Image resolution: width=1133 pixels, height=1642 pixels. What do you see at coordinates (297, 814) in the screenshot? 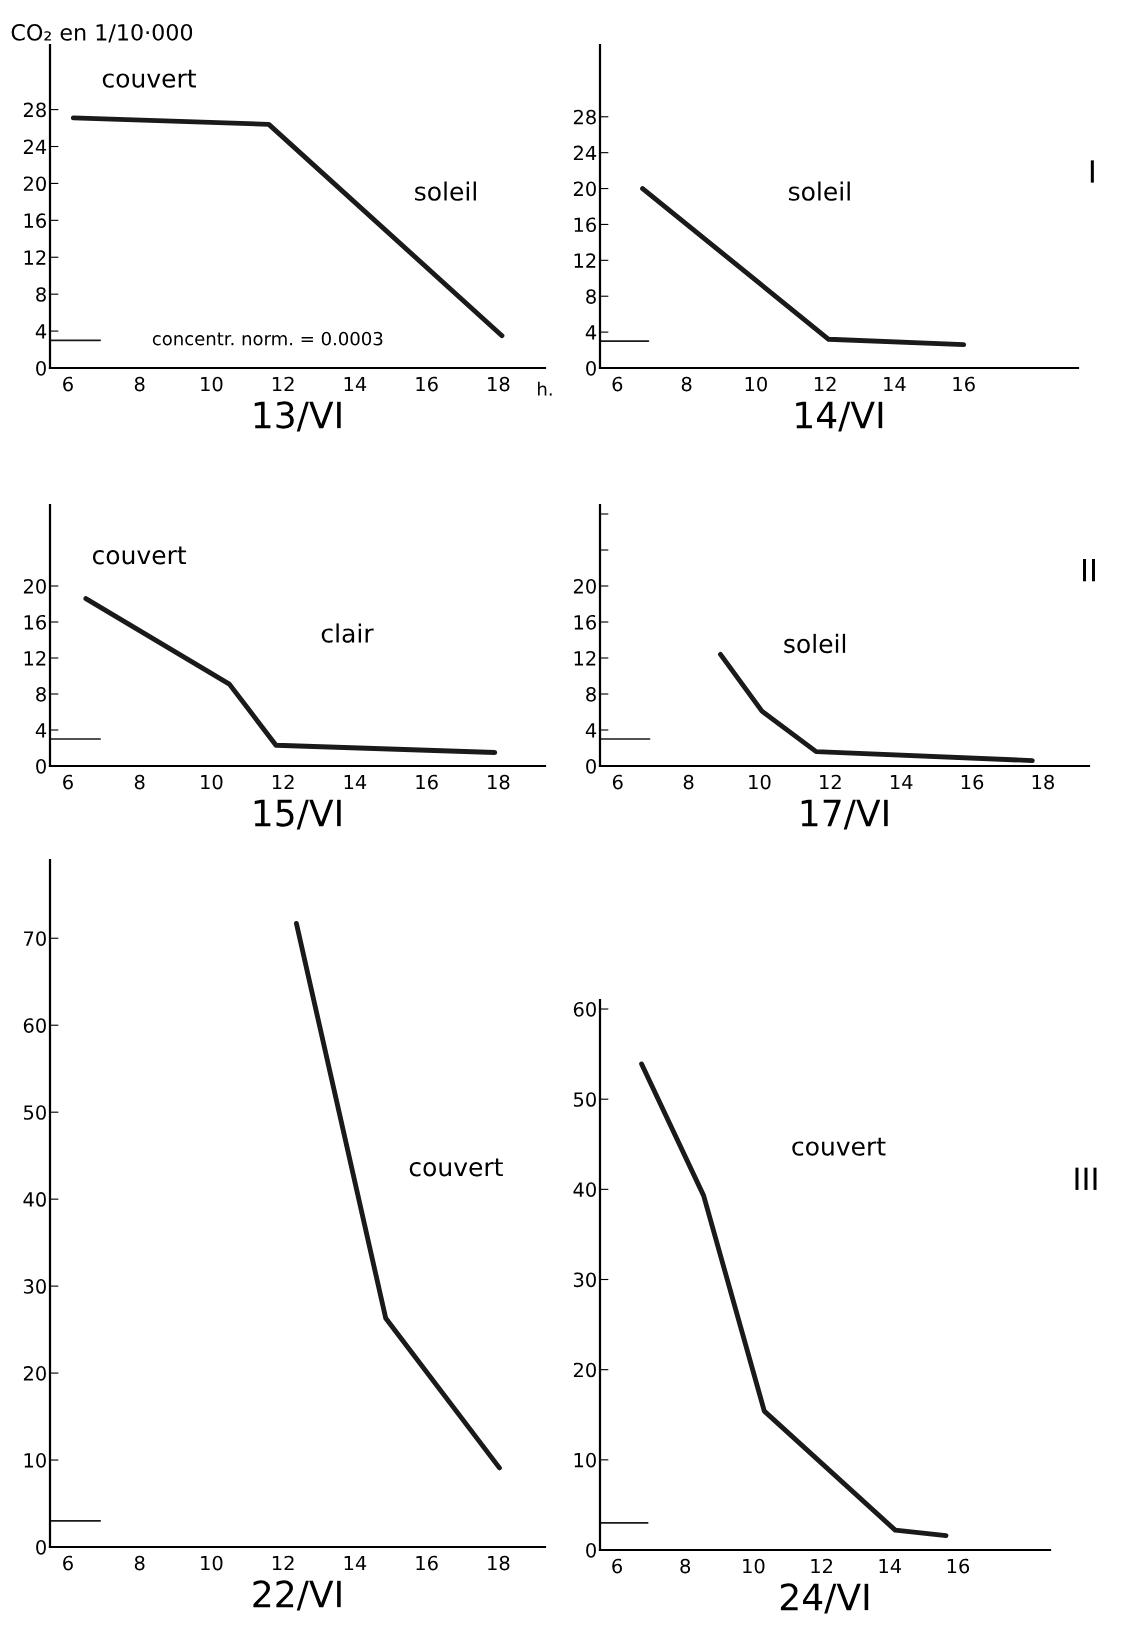
I see `x-axis-title: 15/VI` at bounding box center [297, 814].